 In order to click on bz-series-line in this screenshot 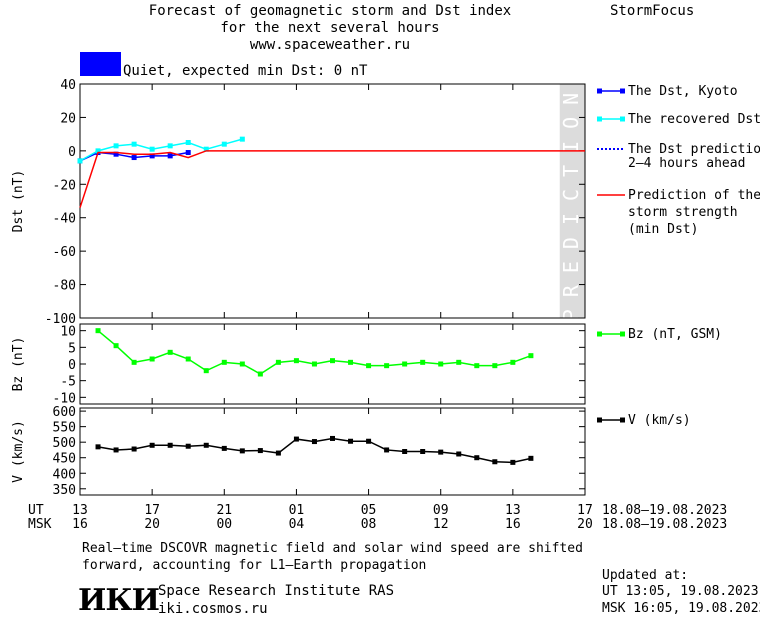, I will do `click(314, 352)`.